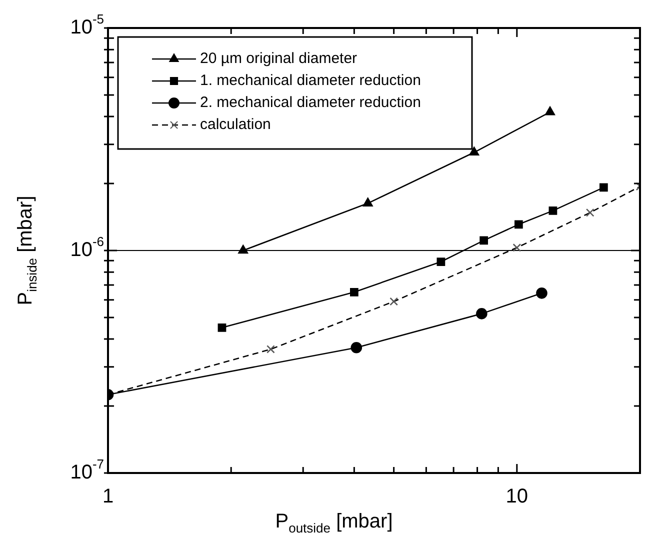 This screenshot has height=540, width=648. What do you see at coordinates (517, 497) in the screenshot?
I see `x-tick-label: 10` at bounding box center [517, 497].